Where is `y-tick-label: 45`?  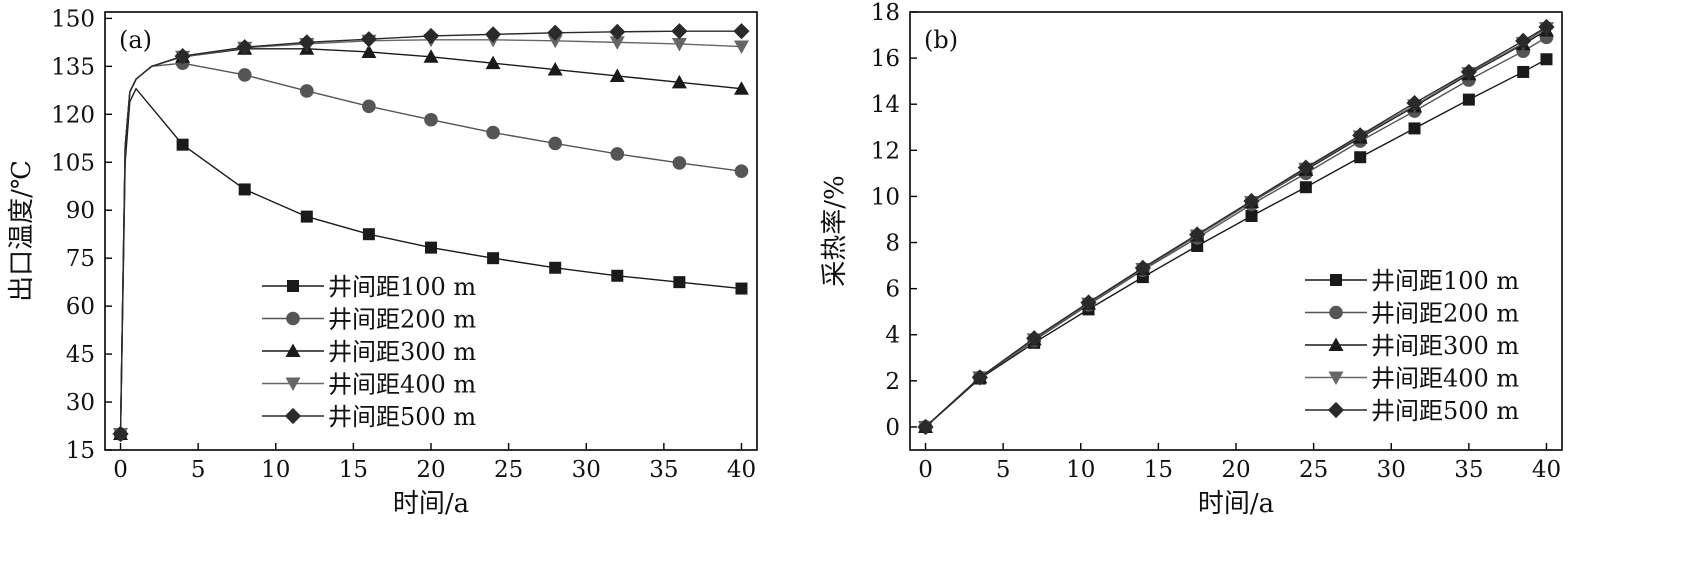 y-tick-label: 45 is located at coordinates (80, 355).